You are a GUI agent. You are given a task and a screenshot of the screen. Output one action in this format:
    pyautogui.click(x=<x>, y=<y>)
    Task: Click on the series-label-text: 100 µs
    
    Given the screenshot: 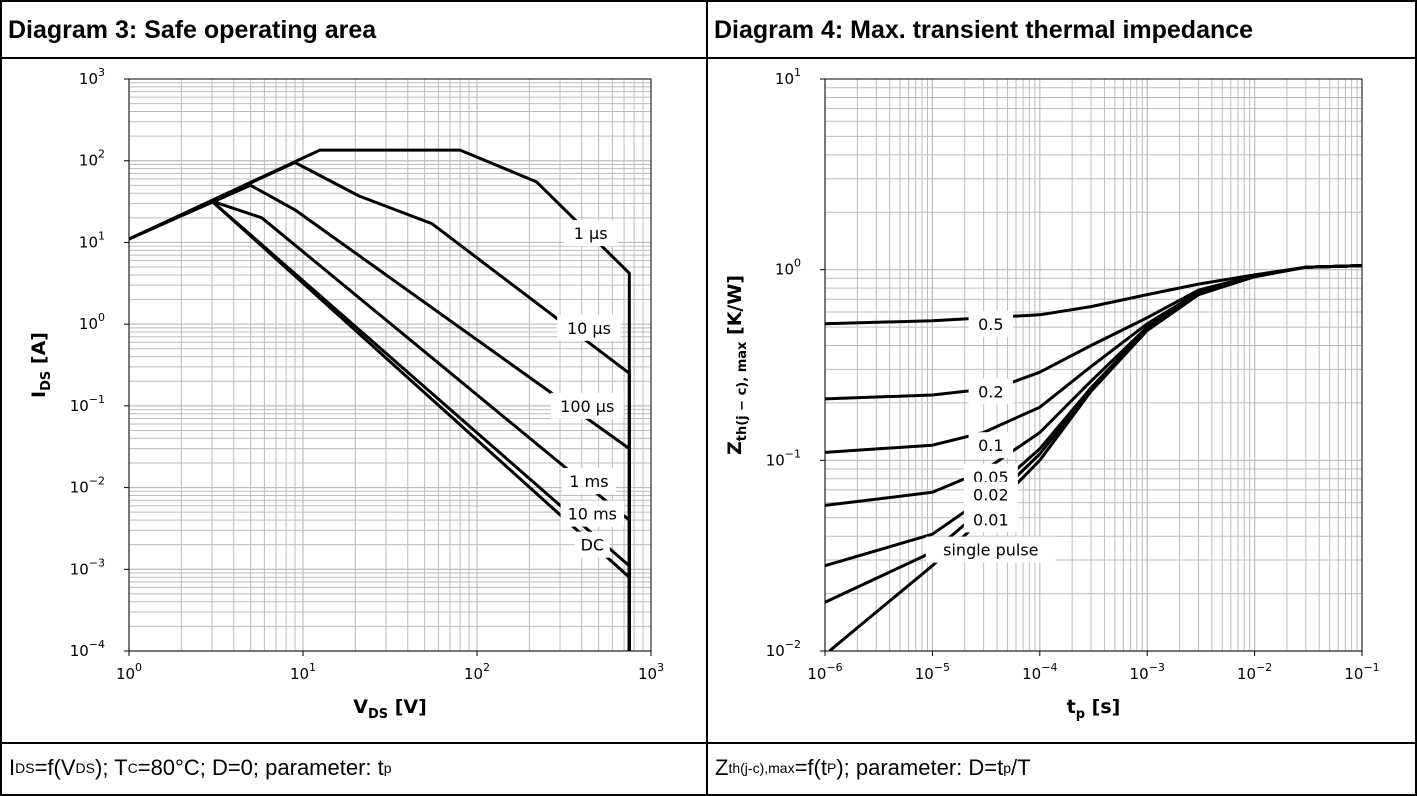 What is the action you would take?
    pyautogui.click(x=587, y=406)
    